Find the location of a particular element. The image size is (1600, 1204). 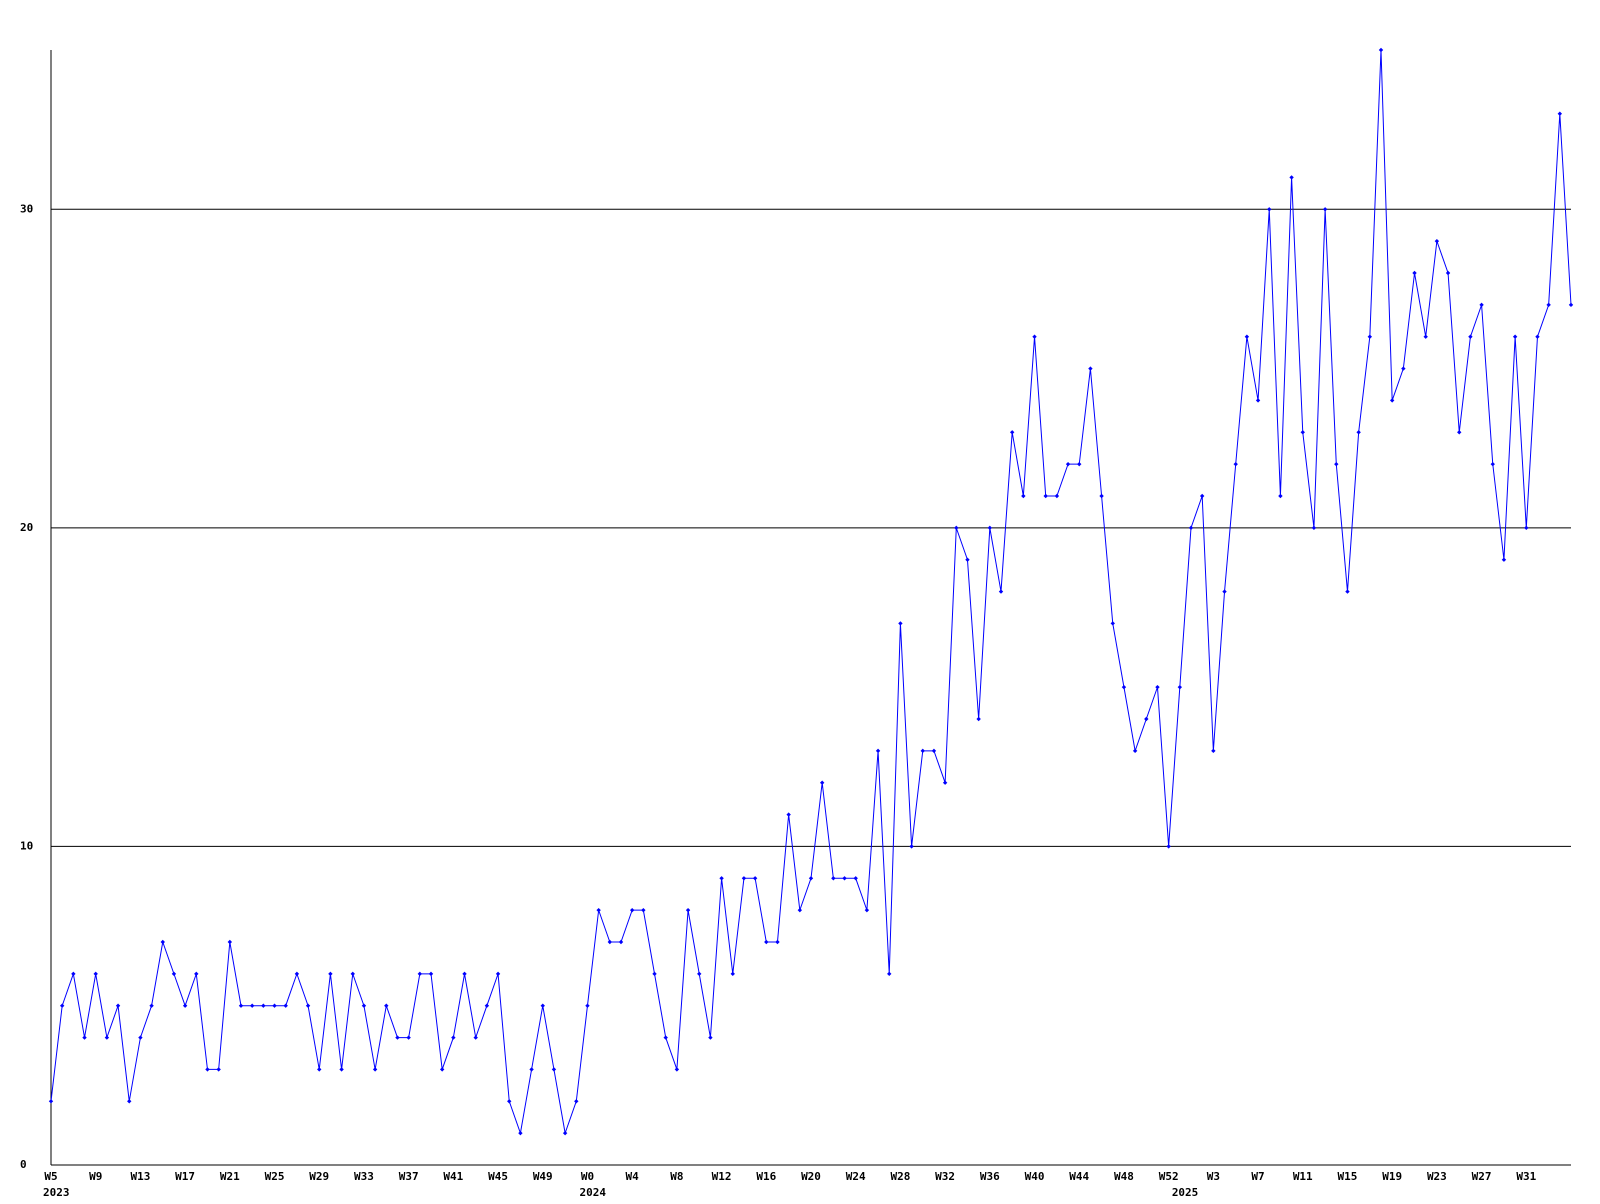

x-tick-label: W3 is located at coordinates (1213, 1176).